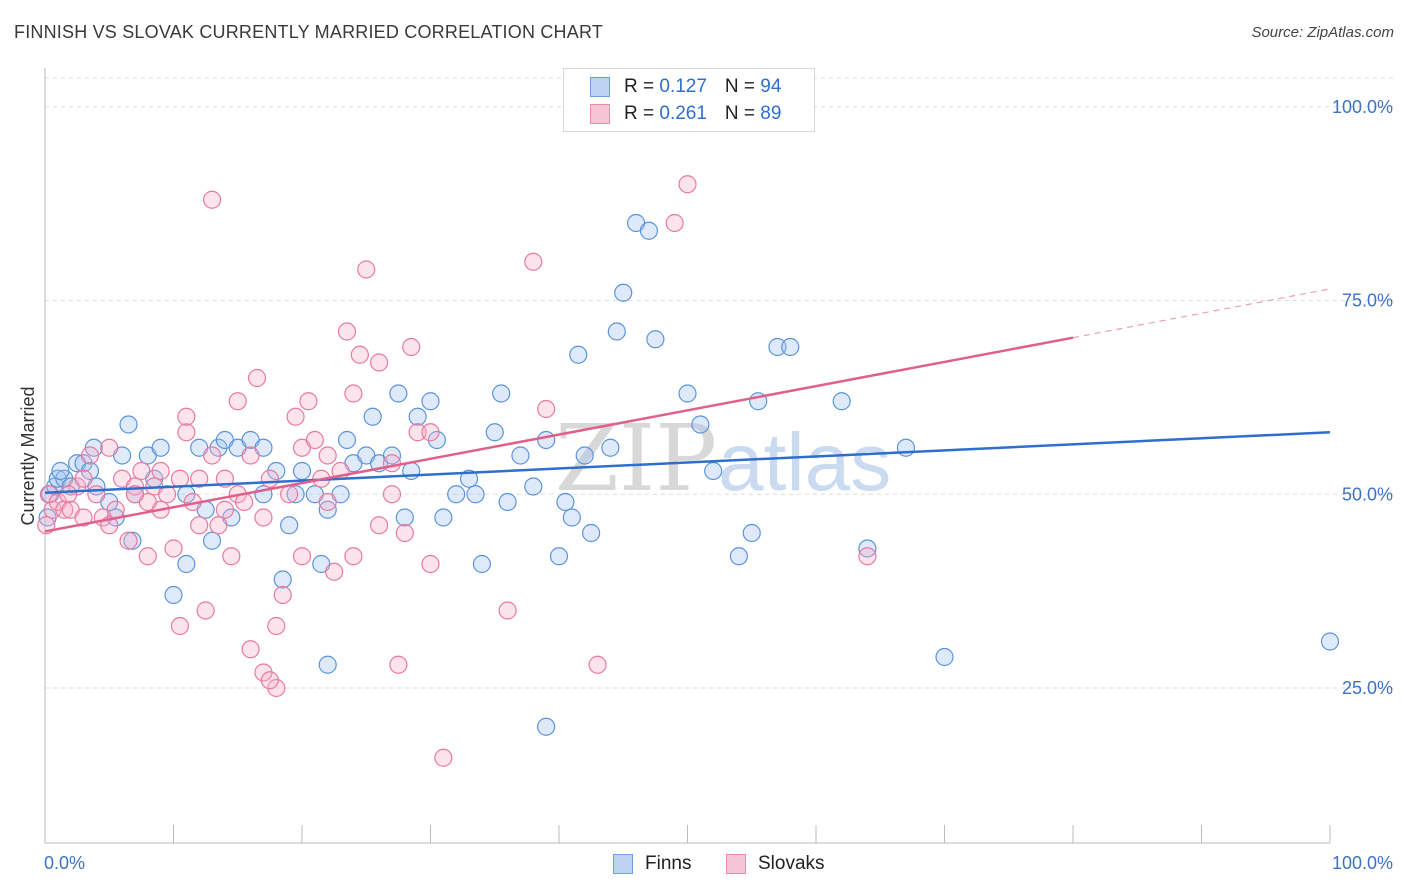  I want to click on legend-row-slovaks: R = 0.261 N = 89, so click(685, 114).